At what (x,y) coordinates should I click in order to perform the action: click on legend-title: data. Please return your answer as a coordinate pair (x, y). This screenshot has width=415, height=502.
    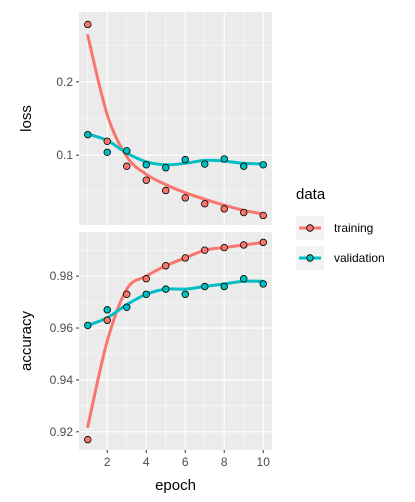
    Looking at the image, I should click on (311, 194).